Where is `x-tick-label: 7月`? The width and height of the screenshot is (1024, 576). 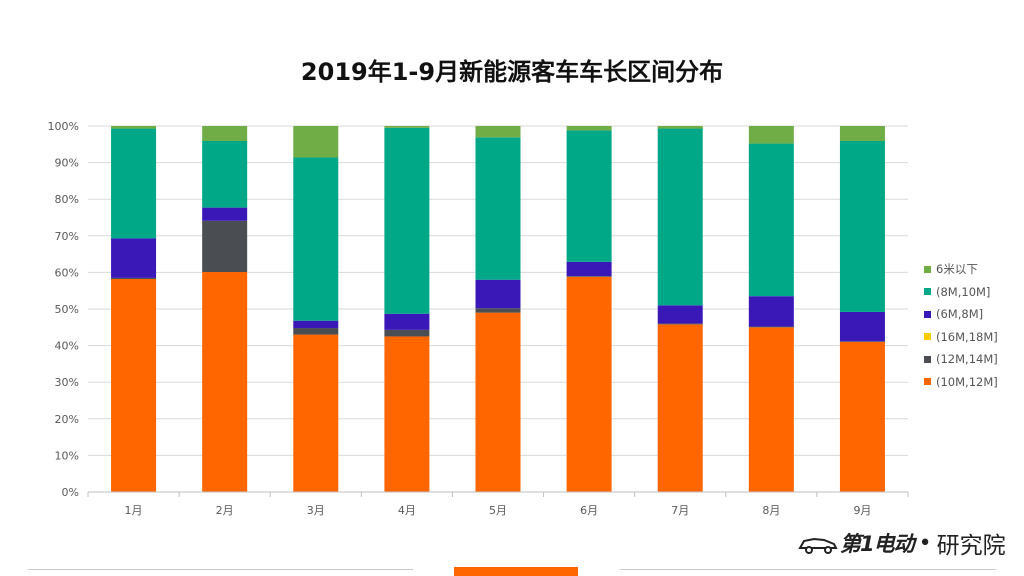
x-tick-label: 7月 is located at coordinates (680, 510).